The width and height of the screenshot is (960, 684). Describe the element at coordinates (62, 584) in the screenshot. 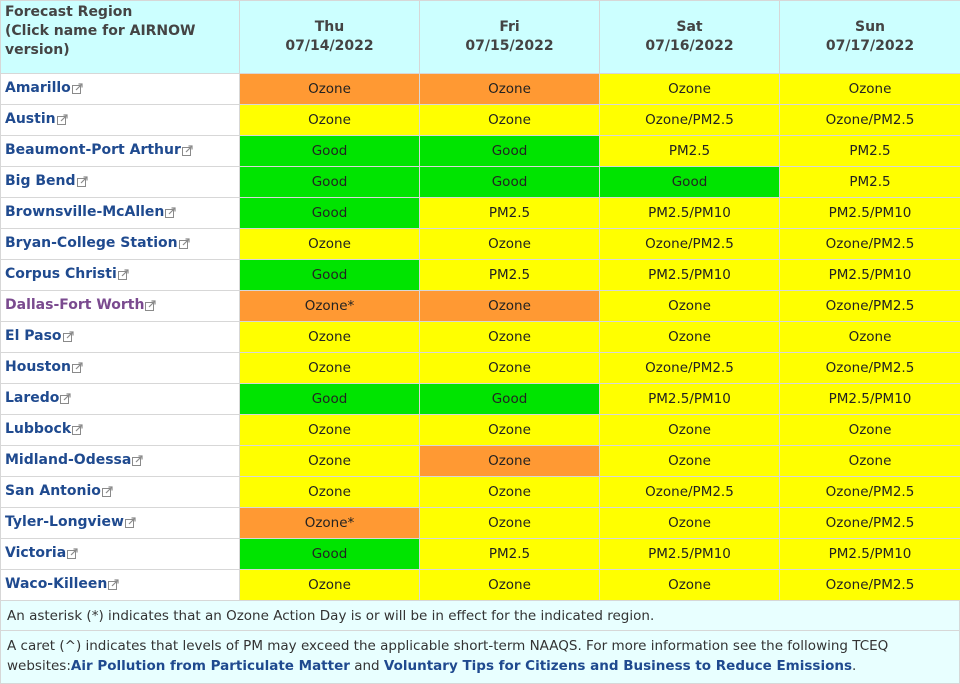

I see `region-link: Waco-Killeen` at that location.